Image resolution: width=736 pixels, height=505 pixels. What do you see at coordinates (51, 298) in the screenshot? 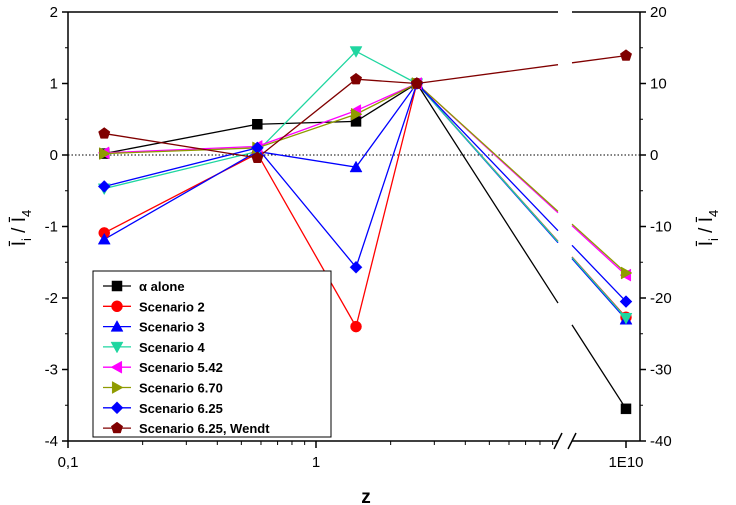
I see `y-left-tick-label: -2` at bounding box center [51, 298].